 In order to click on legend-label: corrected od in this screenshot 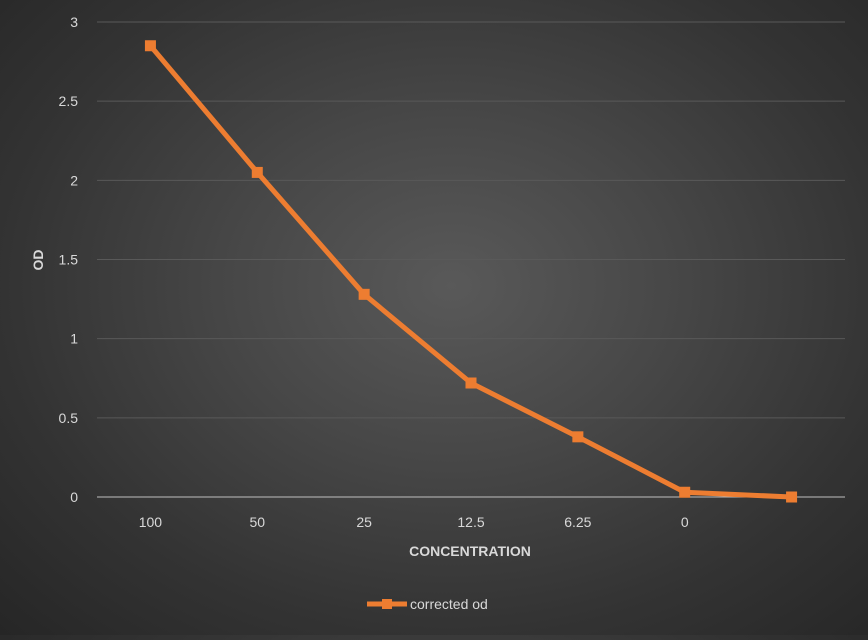, I will do `click(449, 604)`.